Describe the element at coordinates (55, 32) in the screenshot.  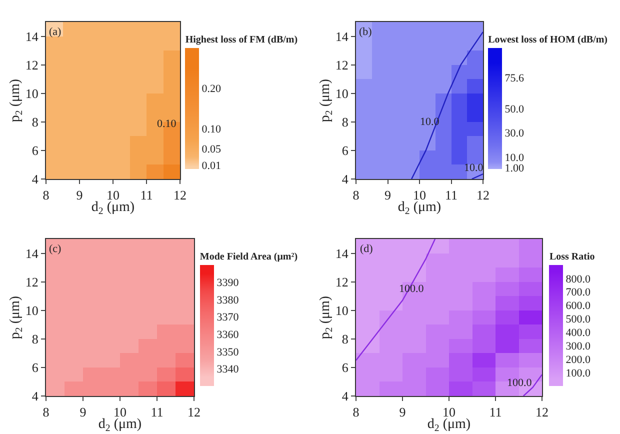
I see `annotation: (a)` at that location.